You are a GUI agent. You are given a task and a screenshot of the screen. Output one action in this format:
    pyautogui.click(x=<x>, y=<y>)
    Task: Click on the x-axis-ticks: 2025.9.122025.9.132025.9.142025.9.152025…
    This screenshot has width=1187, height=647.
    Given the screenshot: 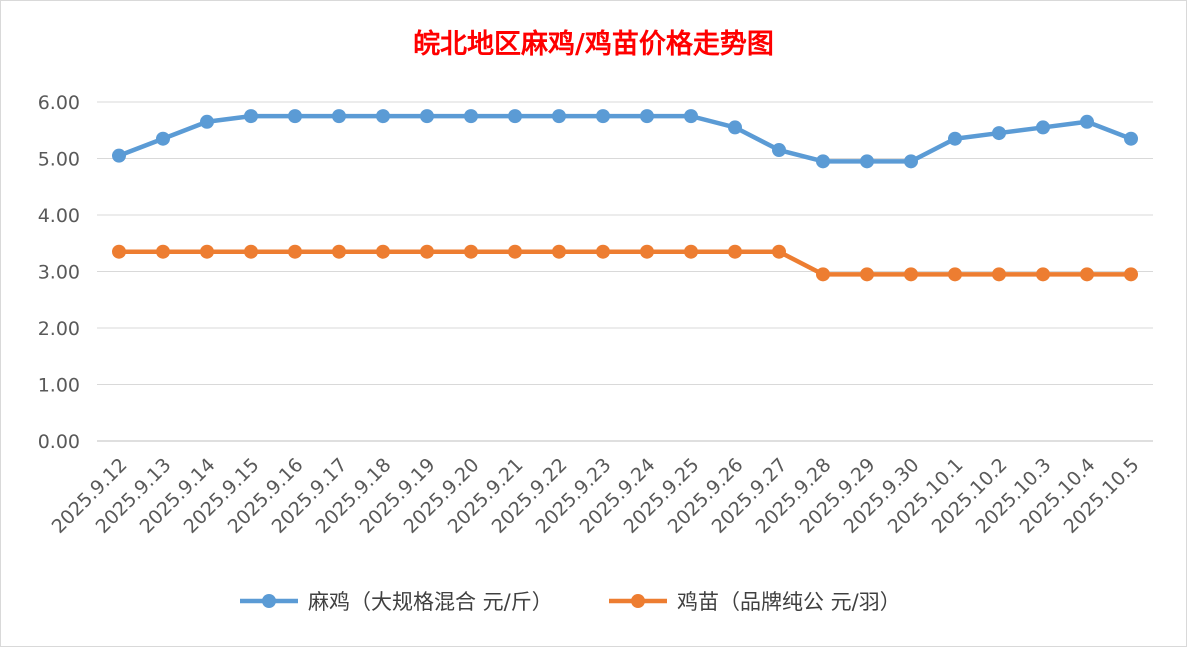 What is the action you would take?
    pyautogui.click(x=596, y=496)
    